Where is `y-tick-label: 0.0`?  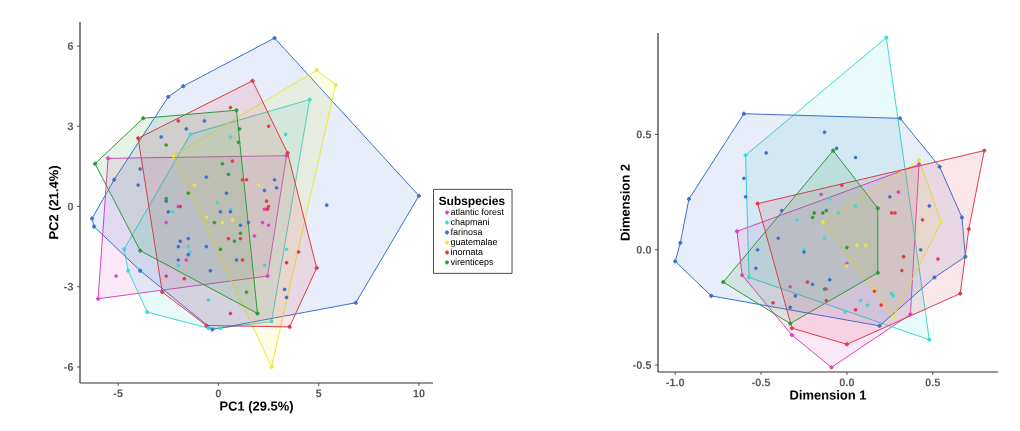 y-tick-label: 0.0 is located at coordinates (644, 249).